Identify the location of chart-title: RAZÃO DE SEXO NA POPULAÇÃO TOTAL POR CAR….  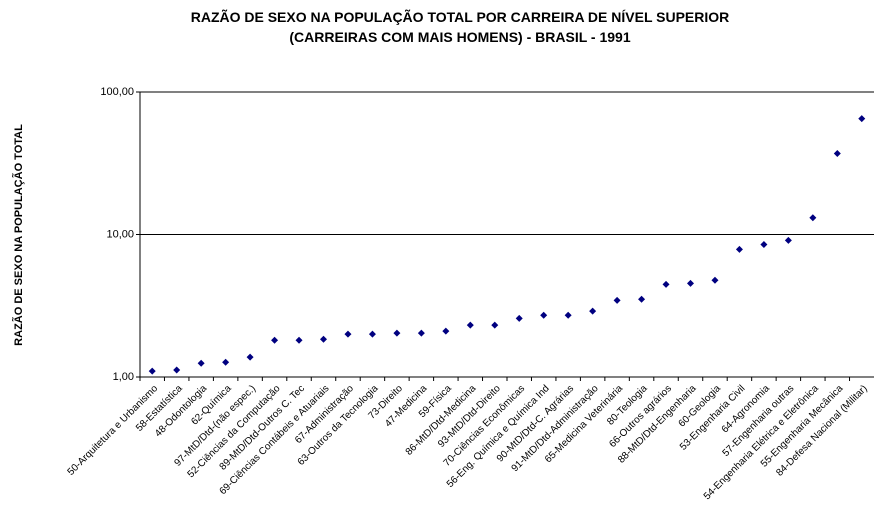
(460, 16).